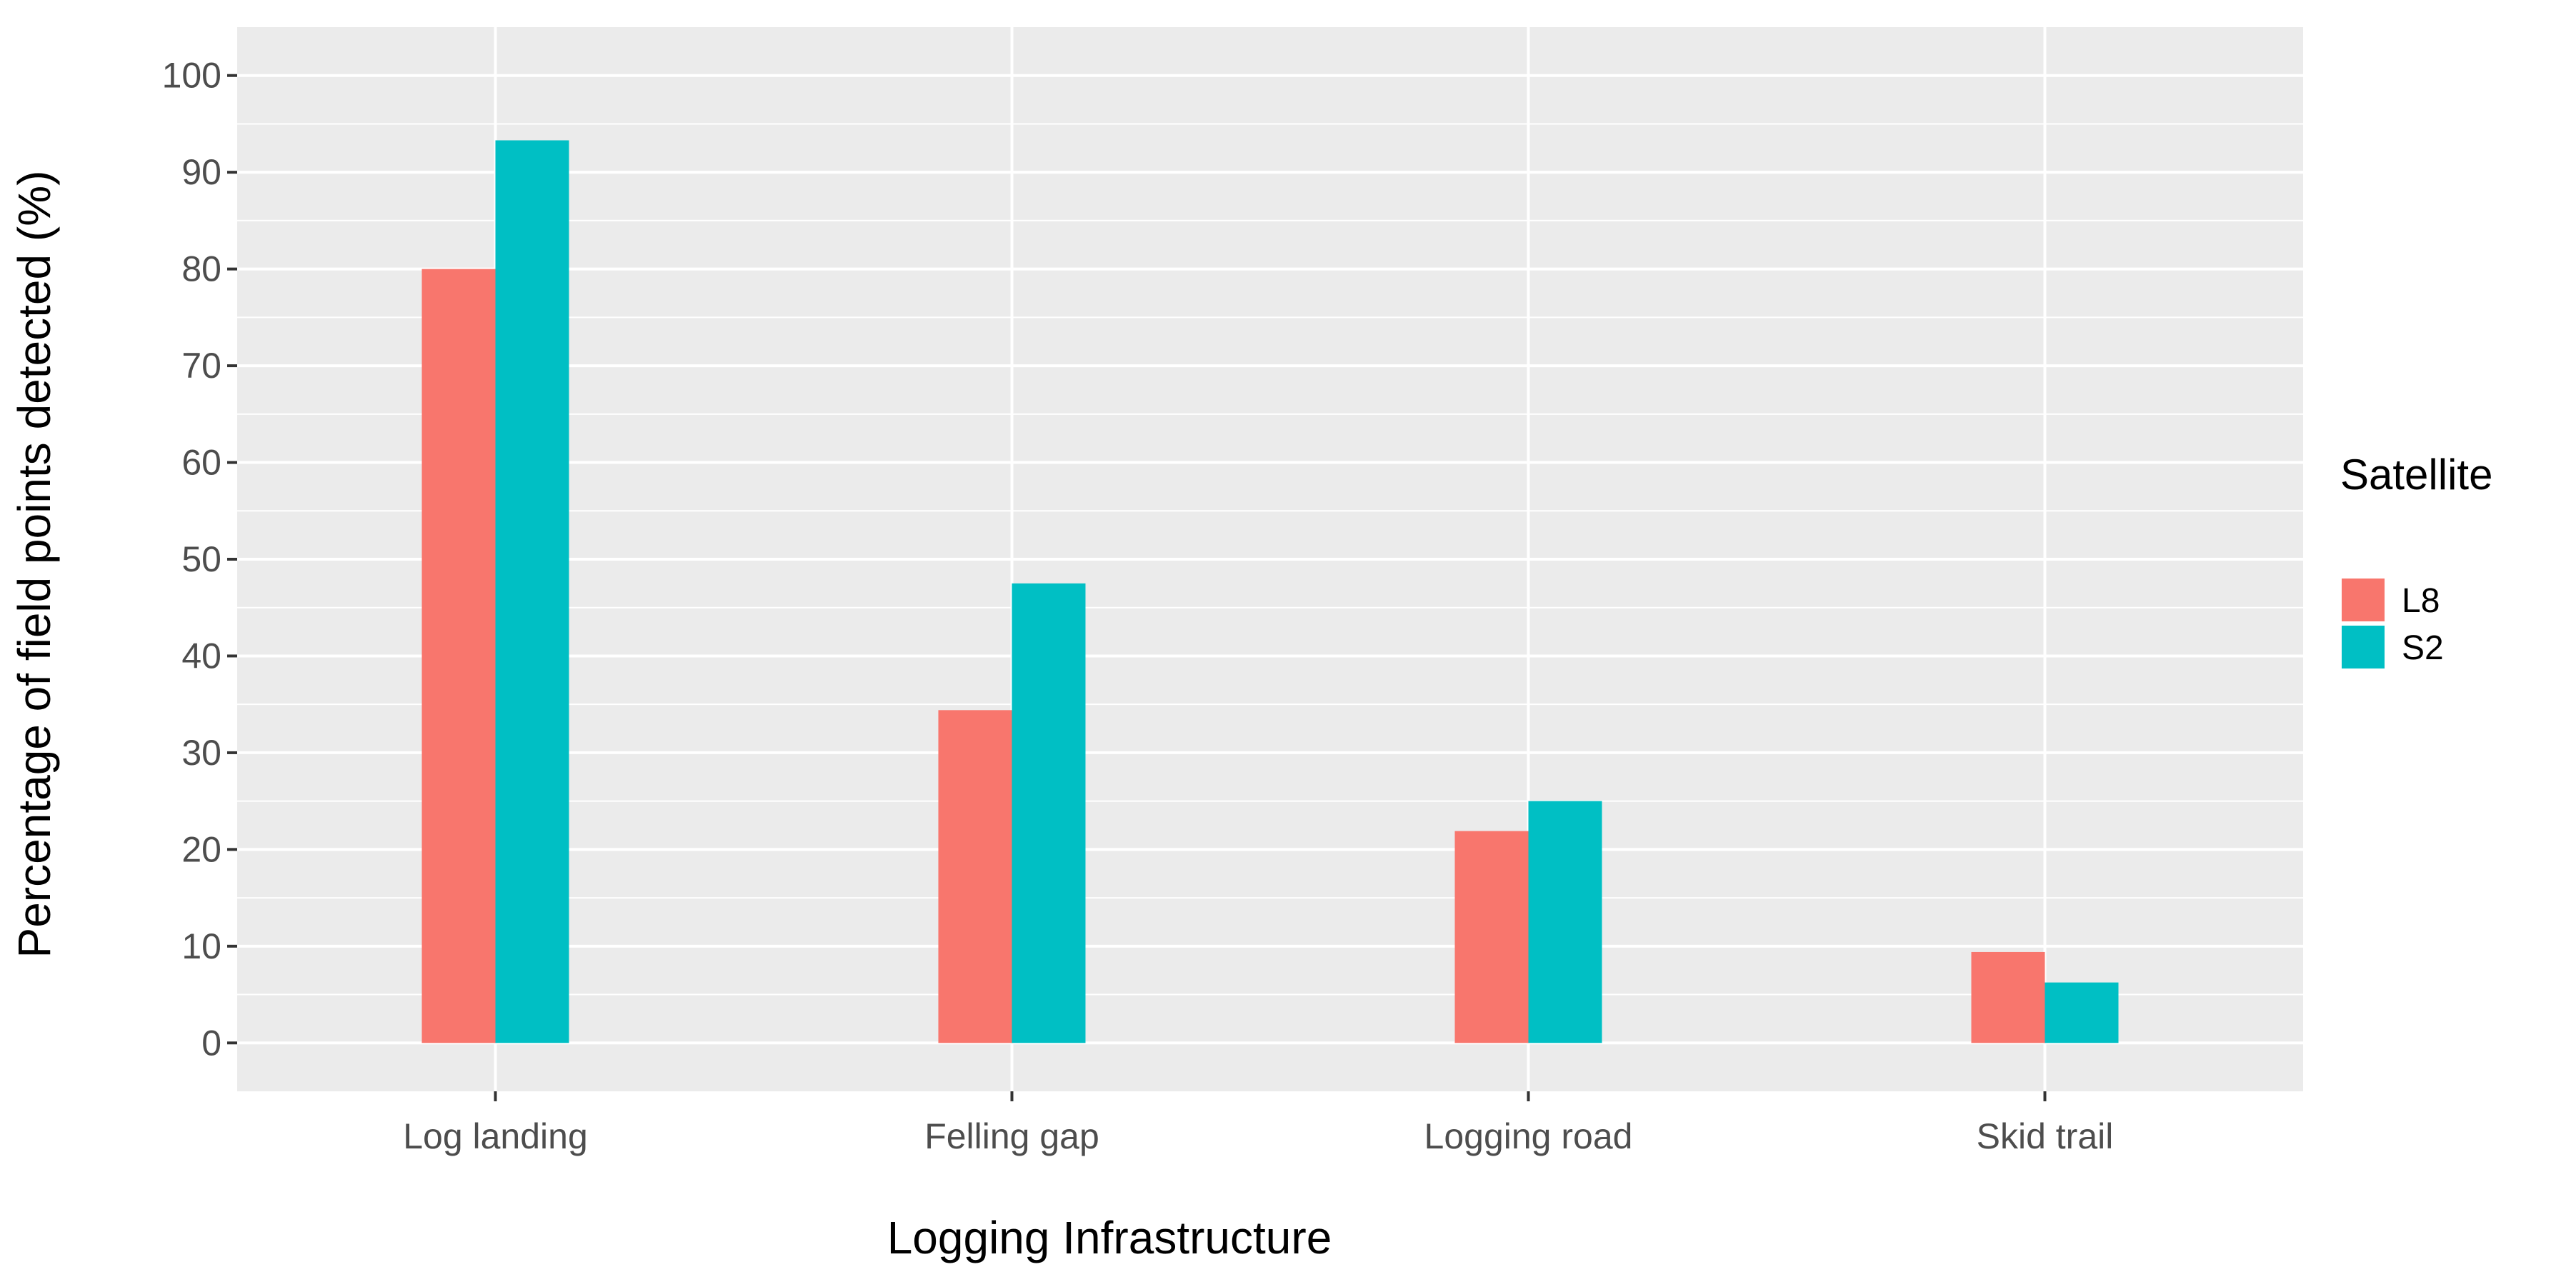  Describe the element at coordinates (1049, 813) in the screenshot. I see `bar-s2-felling-gap` at that location.